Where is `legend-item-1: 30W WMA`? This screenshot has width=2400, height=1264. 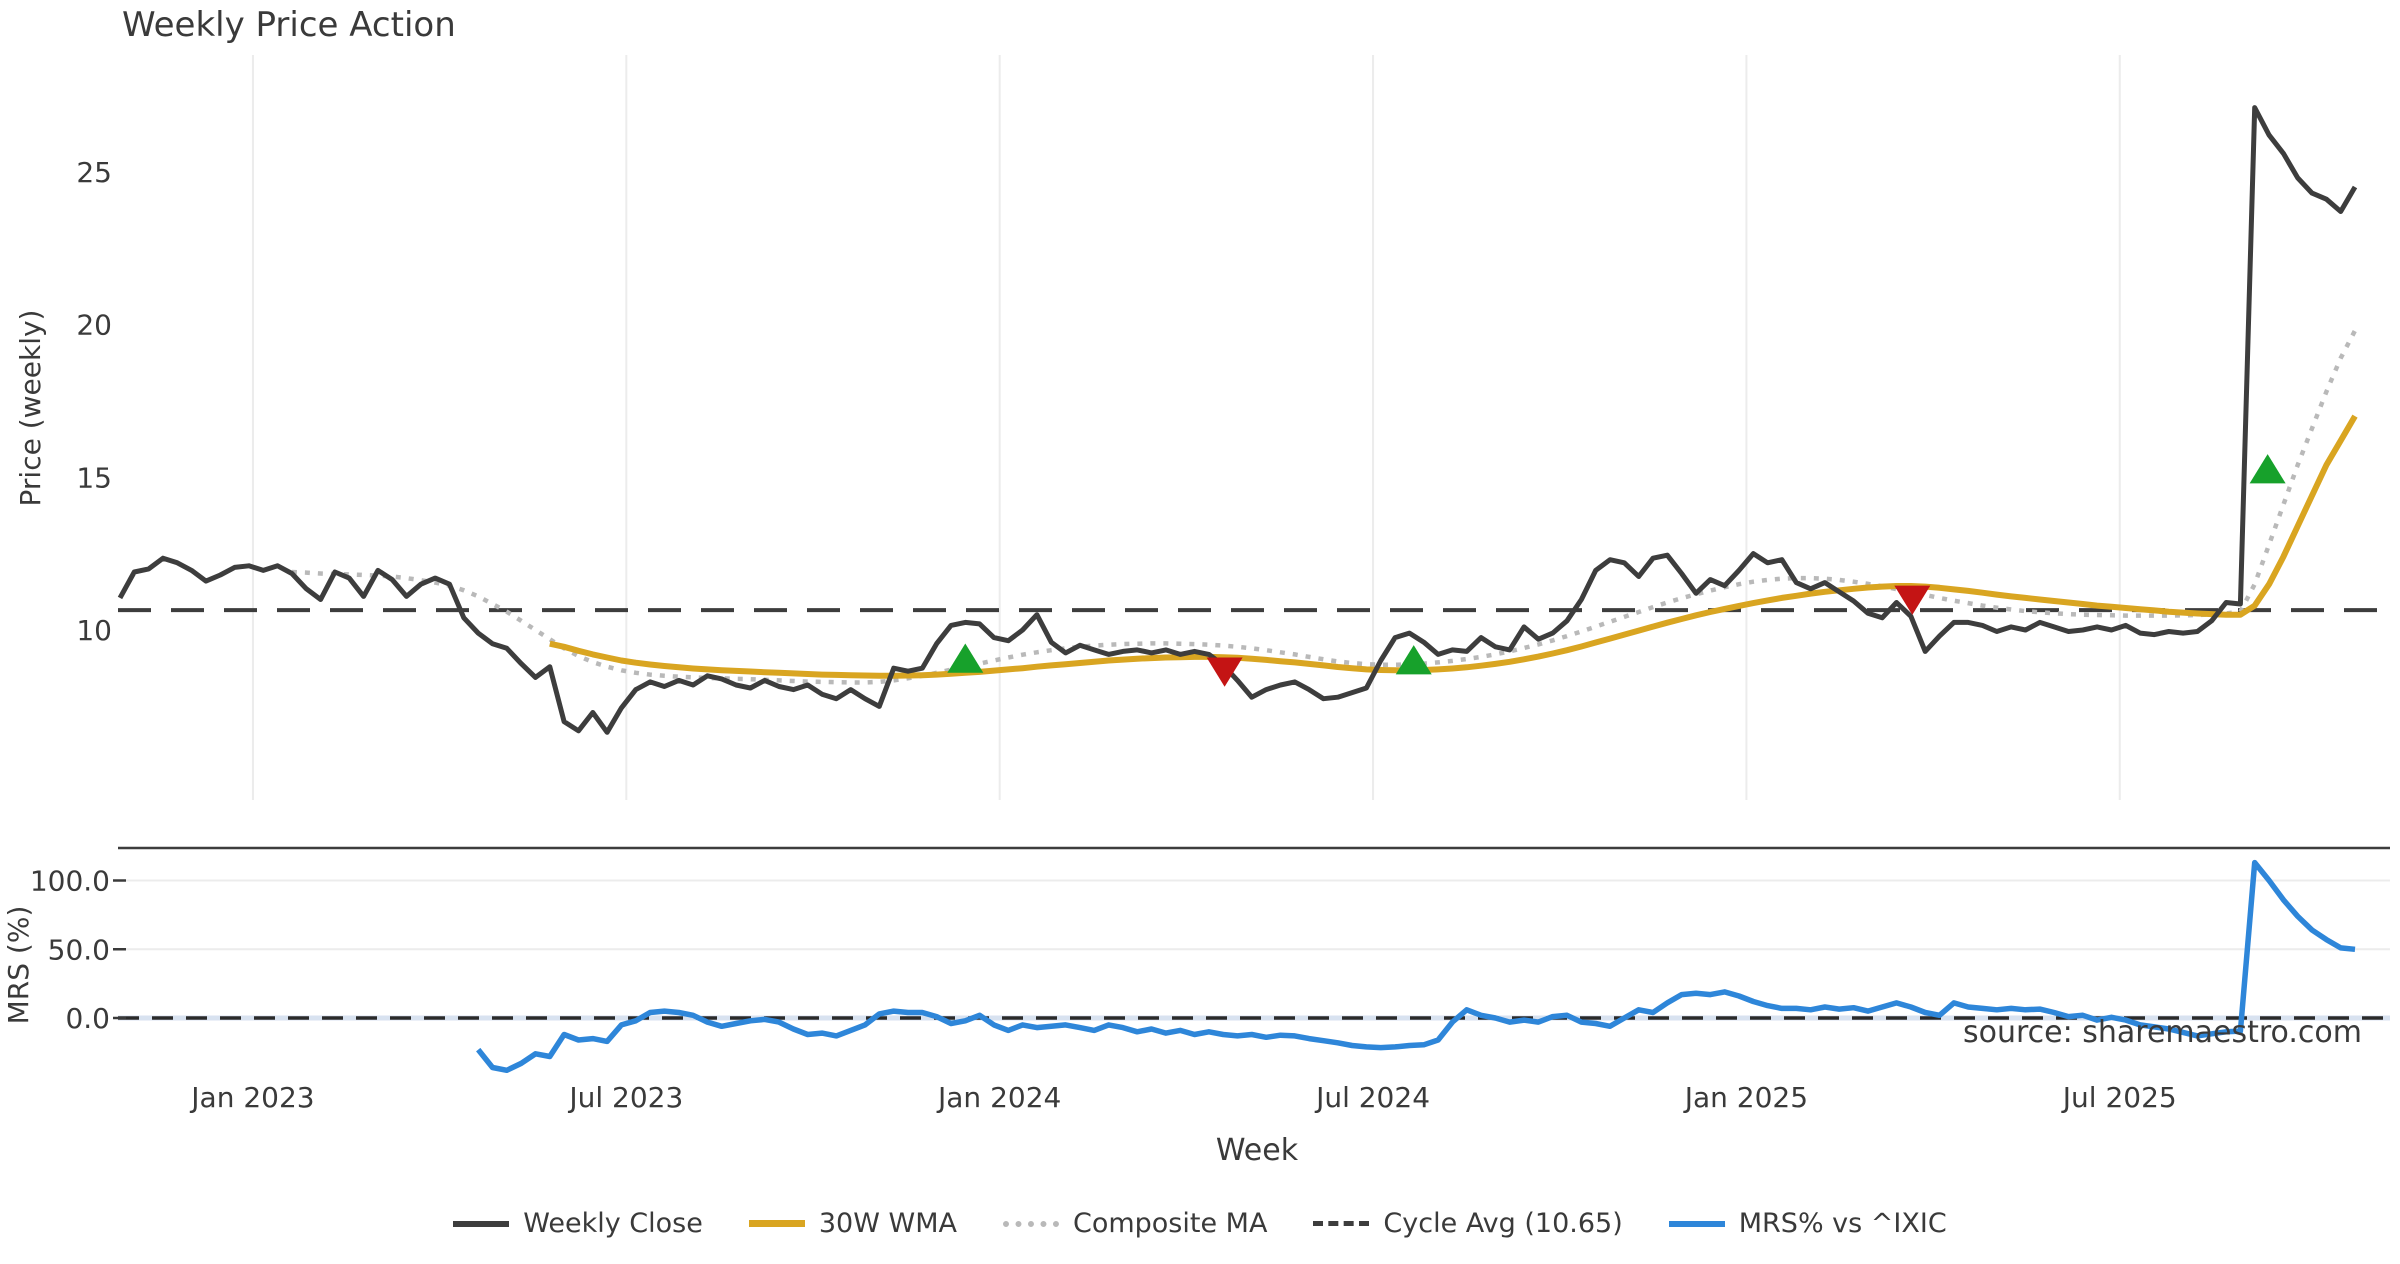
legend-item-1: 30W WMA is located at coordinates (852, 1223).